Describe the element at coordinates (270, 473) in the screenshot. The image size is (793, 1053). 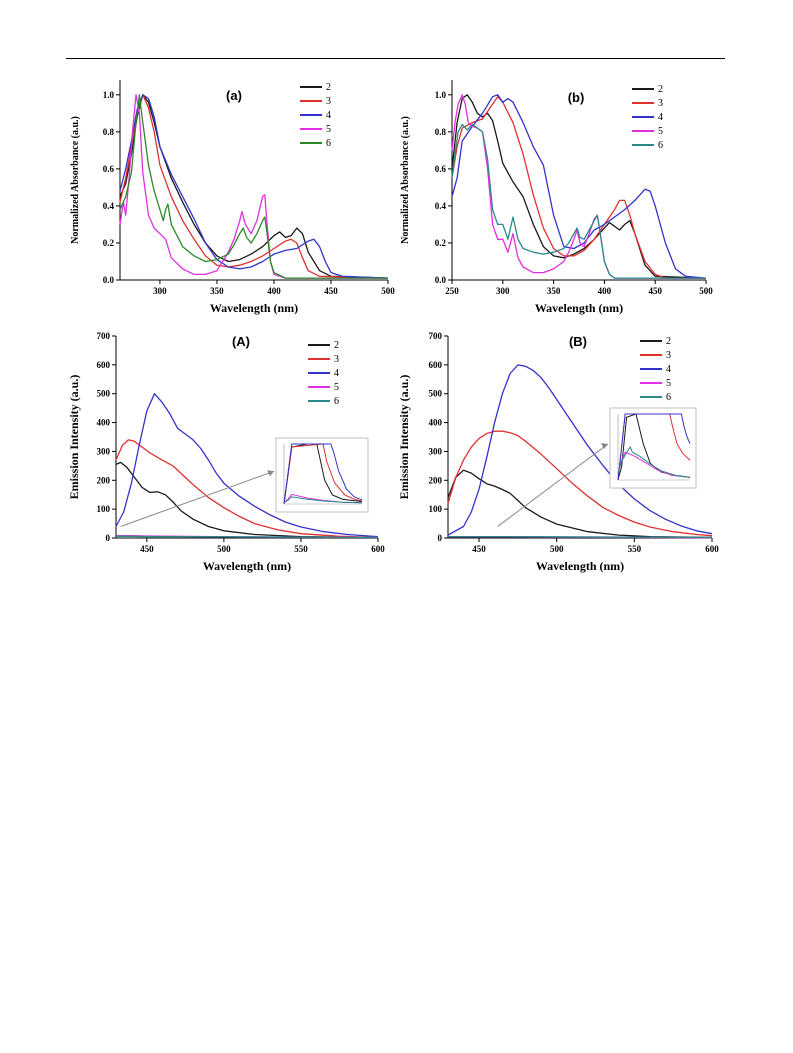
I see `inset-arrow-head` at that location.